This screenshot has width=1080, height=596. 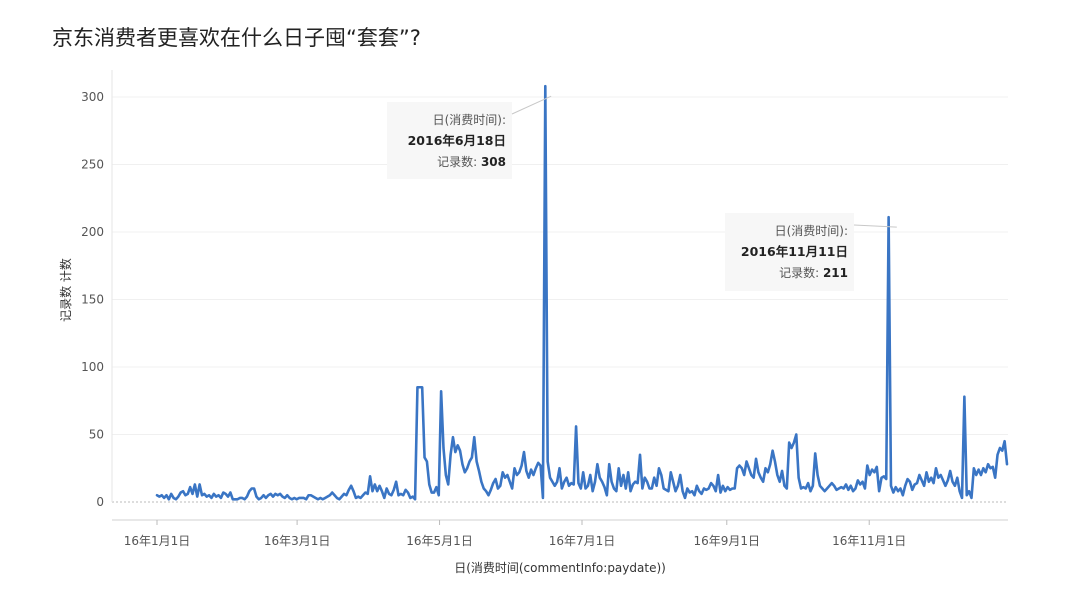 What do you see at coordinates (727, 541) in the screenshot?
I see `x-tick-label: 16年9月1日` at bounding box center [727, 541].